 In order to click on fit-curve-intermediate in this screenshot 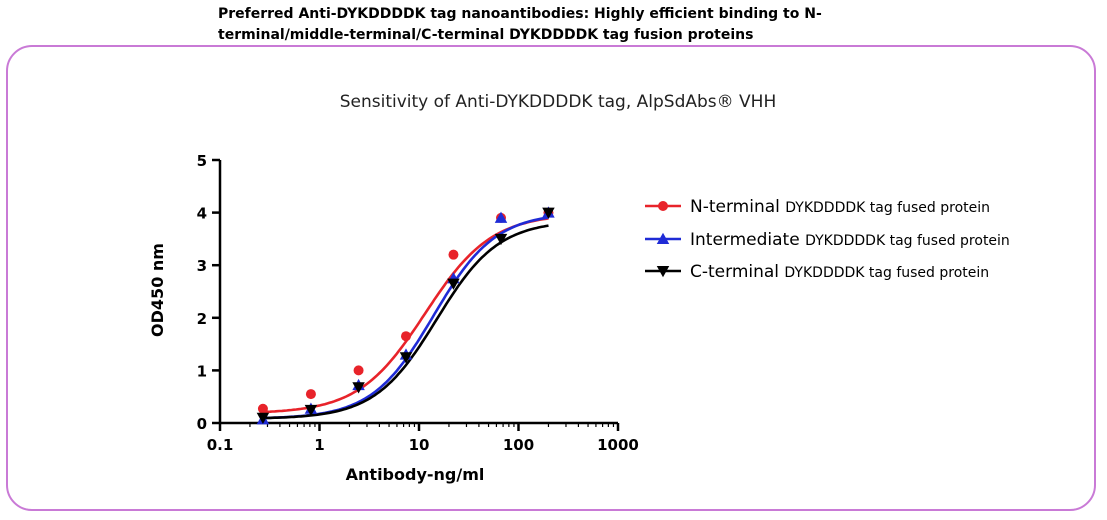, I will do `click(405, 318)`.